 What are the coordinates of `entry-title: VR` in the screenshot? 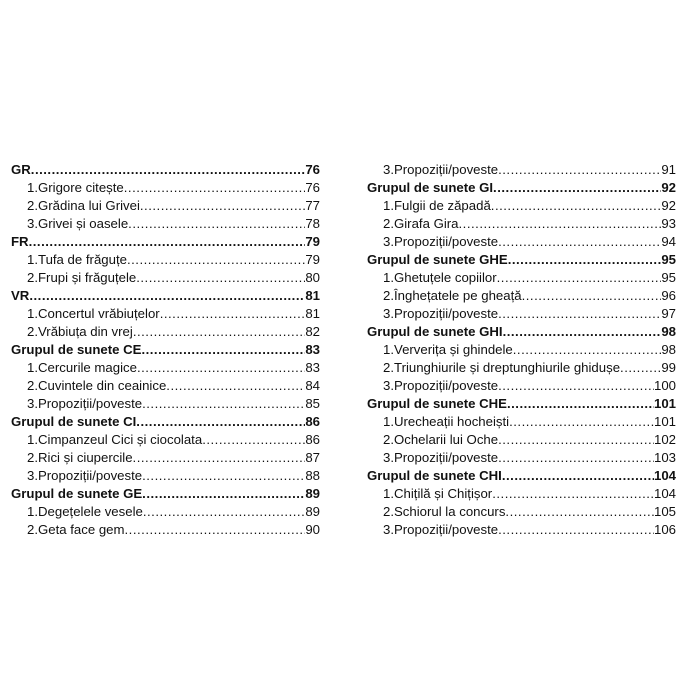 It's located at (20, 295).